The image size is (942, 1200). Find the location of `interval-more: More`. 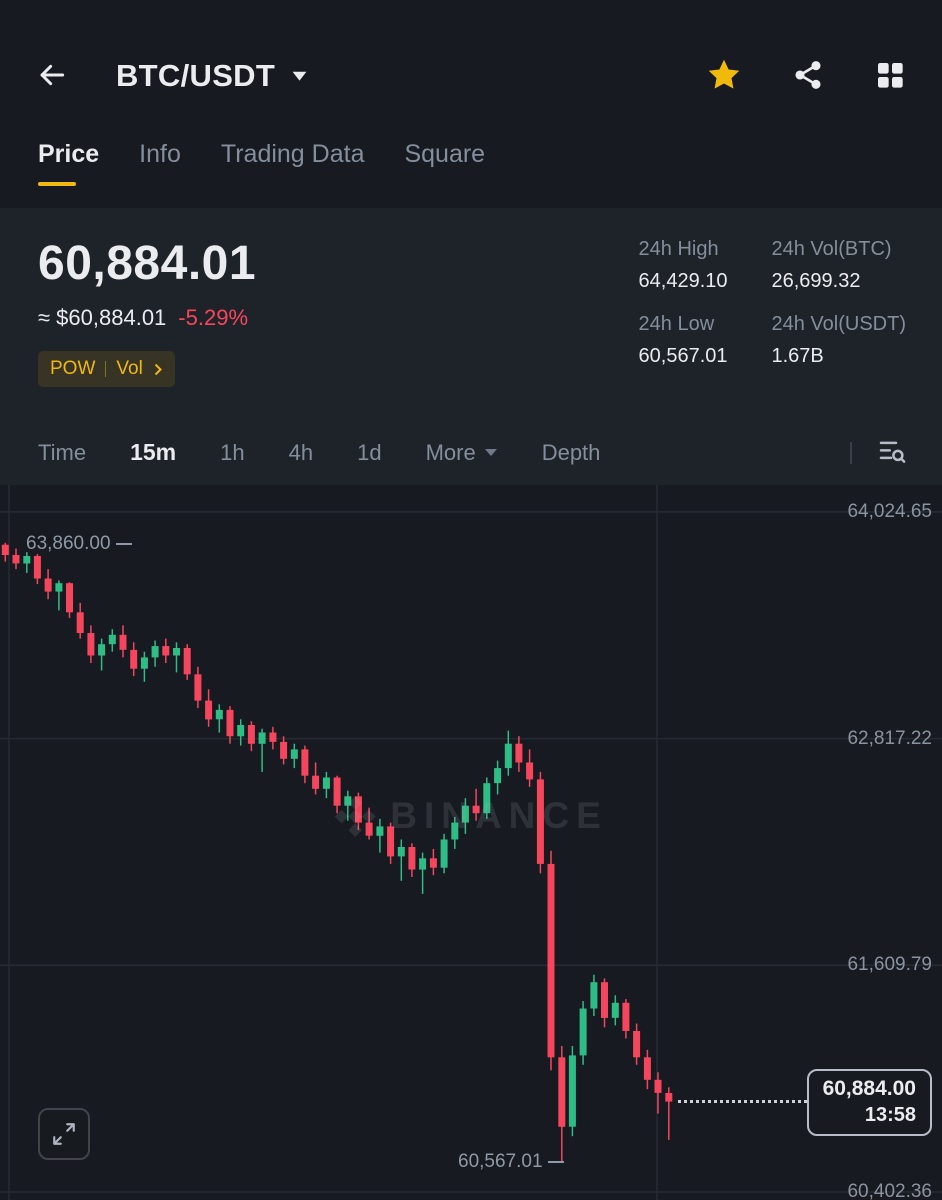

interval-more: More is located at coordinates (462, 453).